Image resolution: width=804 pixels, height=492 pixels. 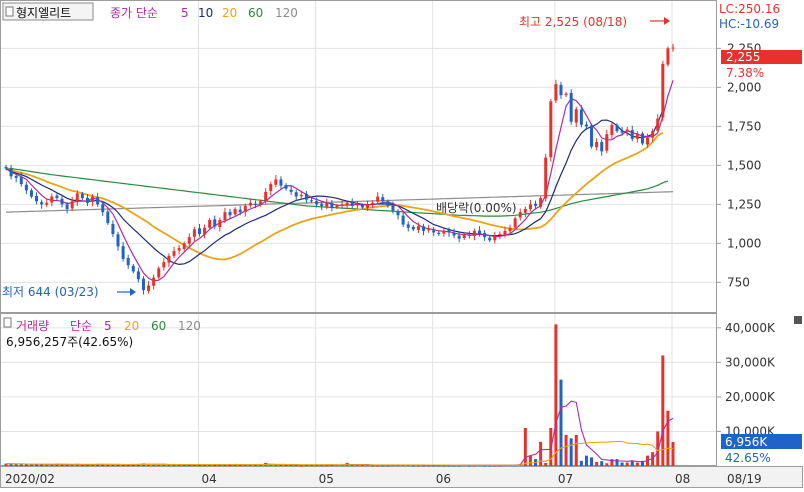 I want to click on stock-name-box, so click(x=48, y=11).